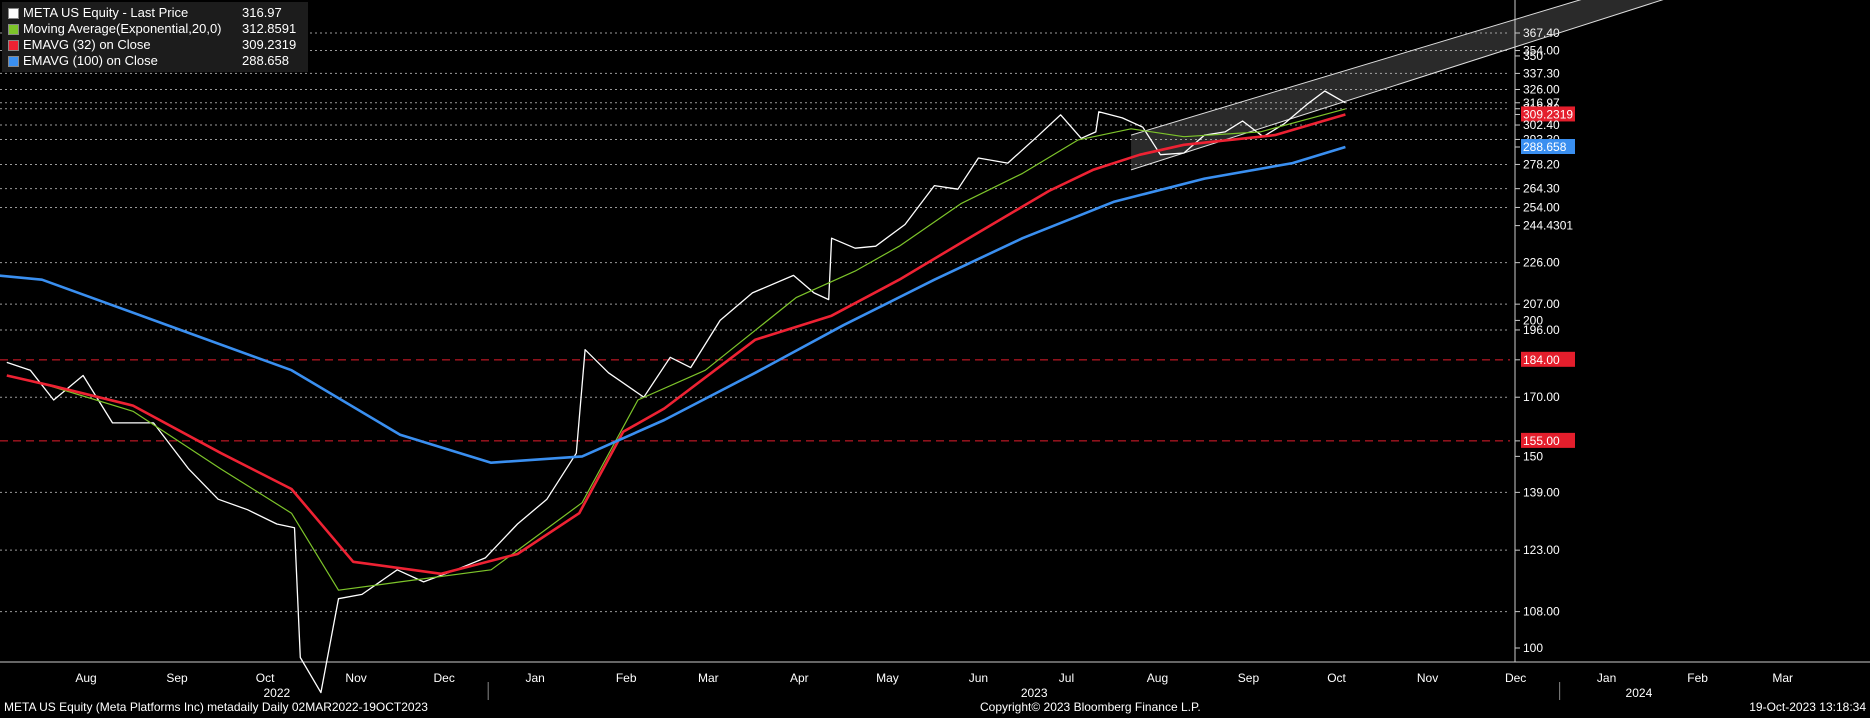 This screenshot has height=718, width=1870. Describe the element at coordinates (1541, 441) in the screenshot. I see `y-tick-label-155-00: 155.00` at that location.